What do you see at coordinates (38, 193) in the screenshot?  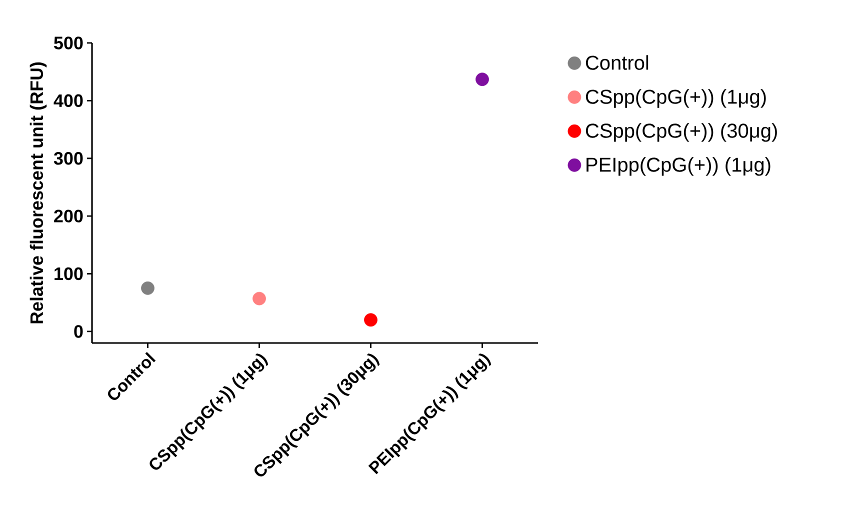 I see `y-axis-title: Relative fluorescent unit (RFU)` at bounding box center [38, 193].